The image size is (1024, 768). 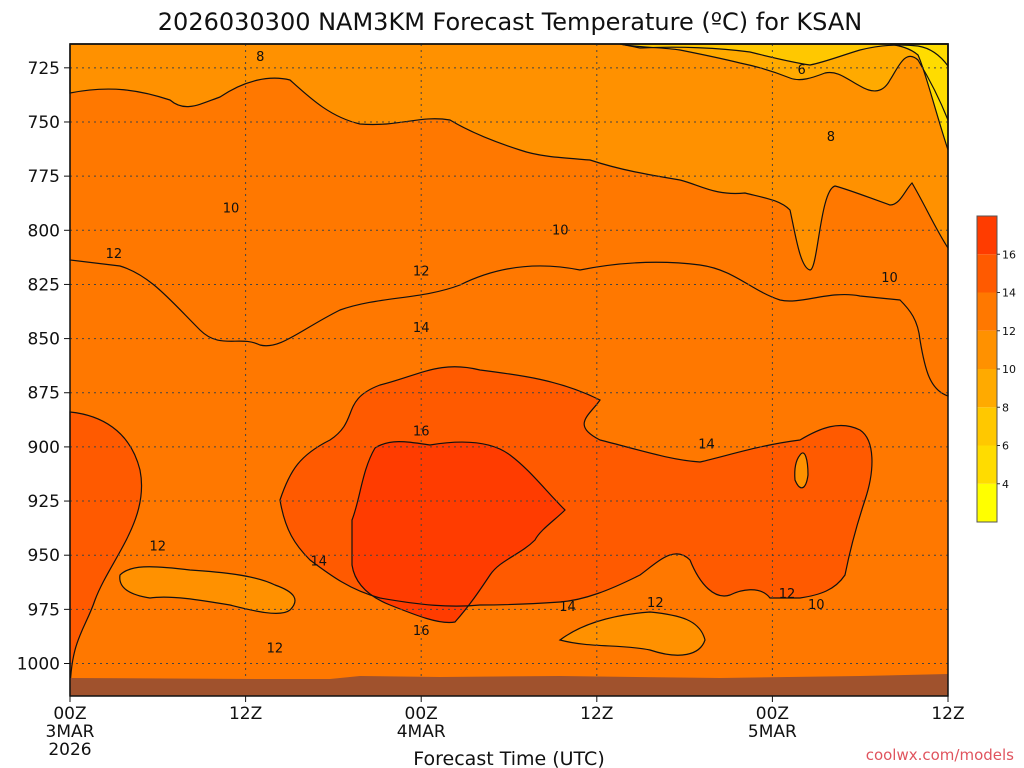 What do you see at coordinates (44, 394) in the screenshot?
I see `y-tick-label-875: 875` at bounding box center [44, 394].